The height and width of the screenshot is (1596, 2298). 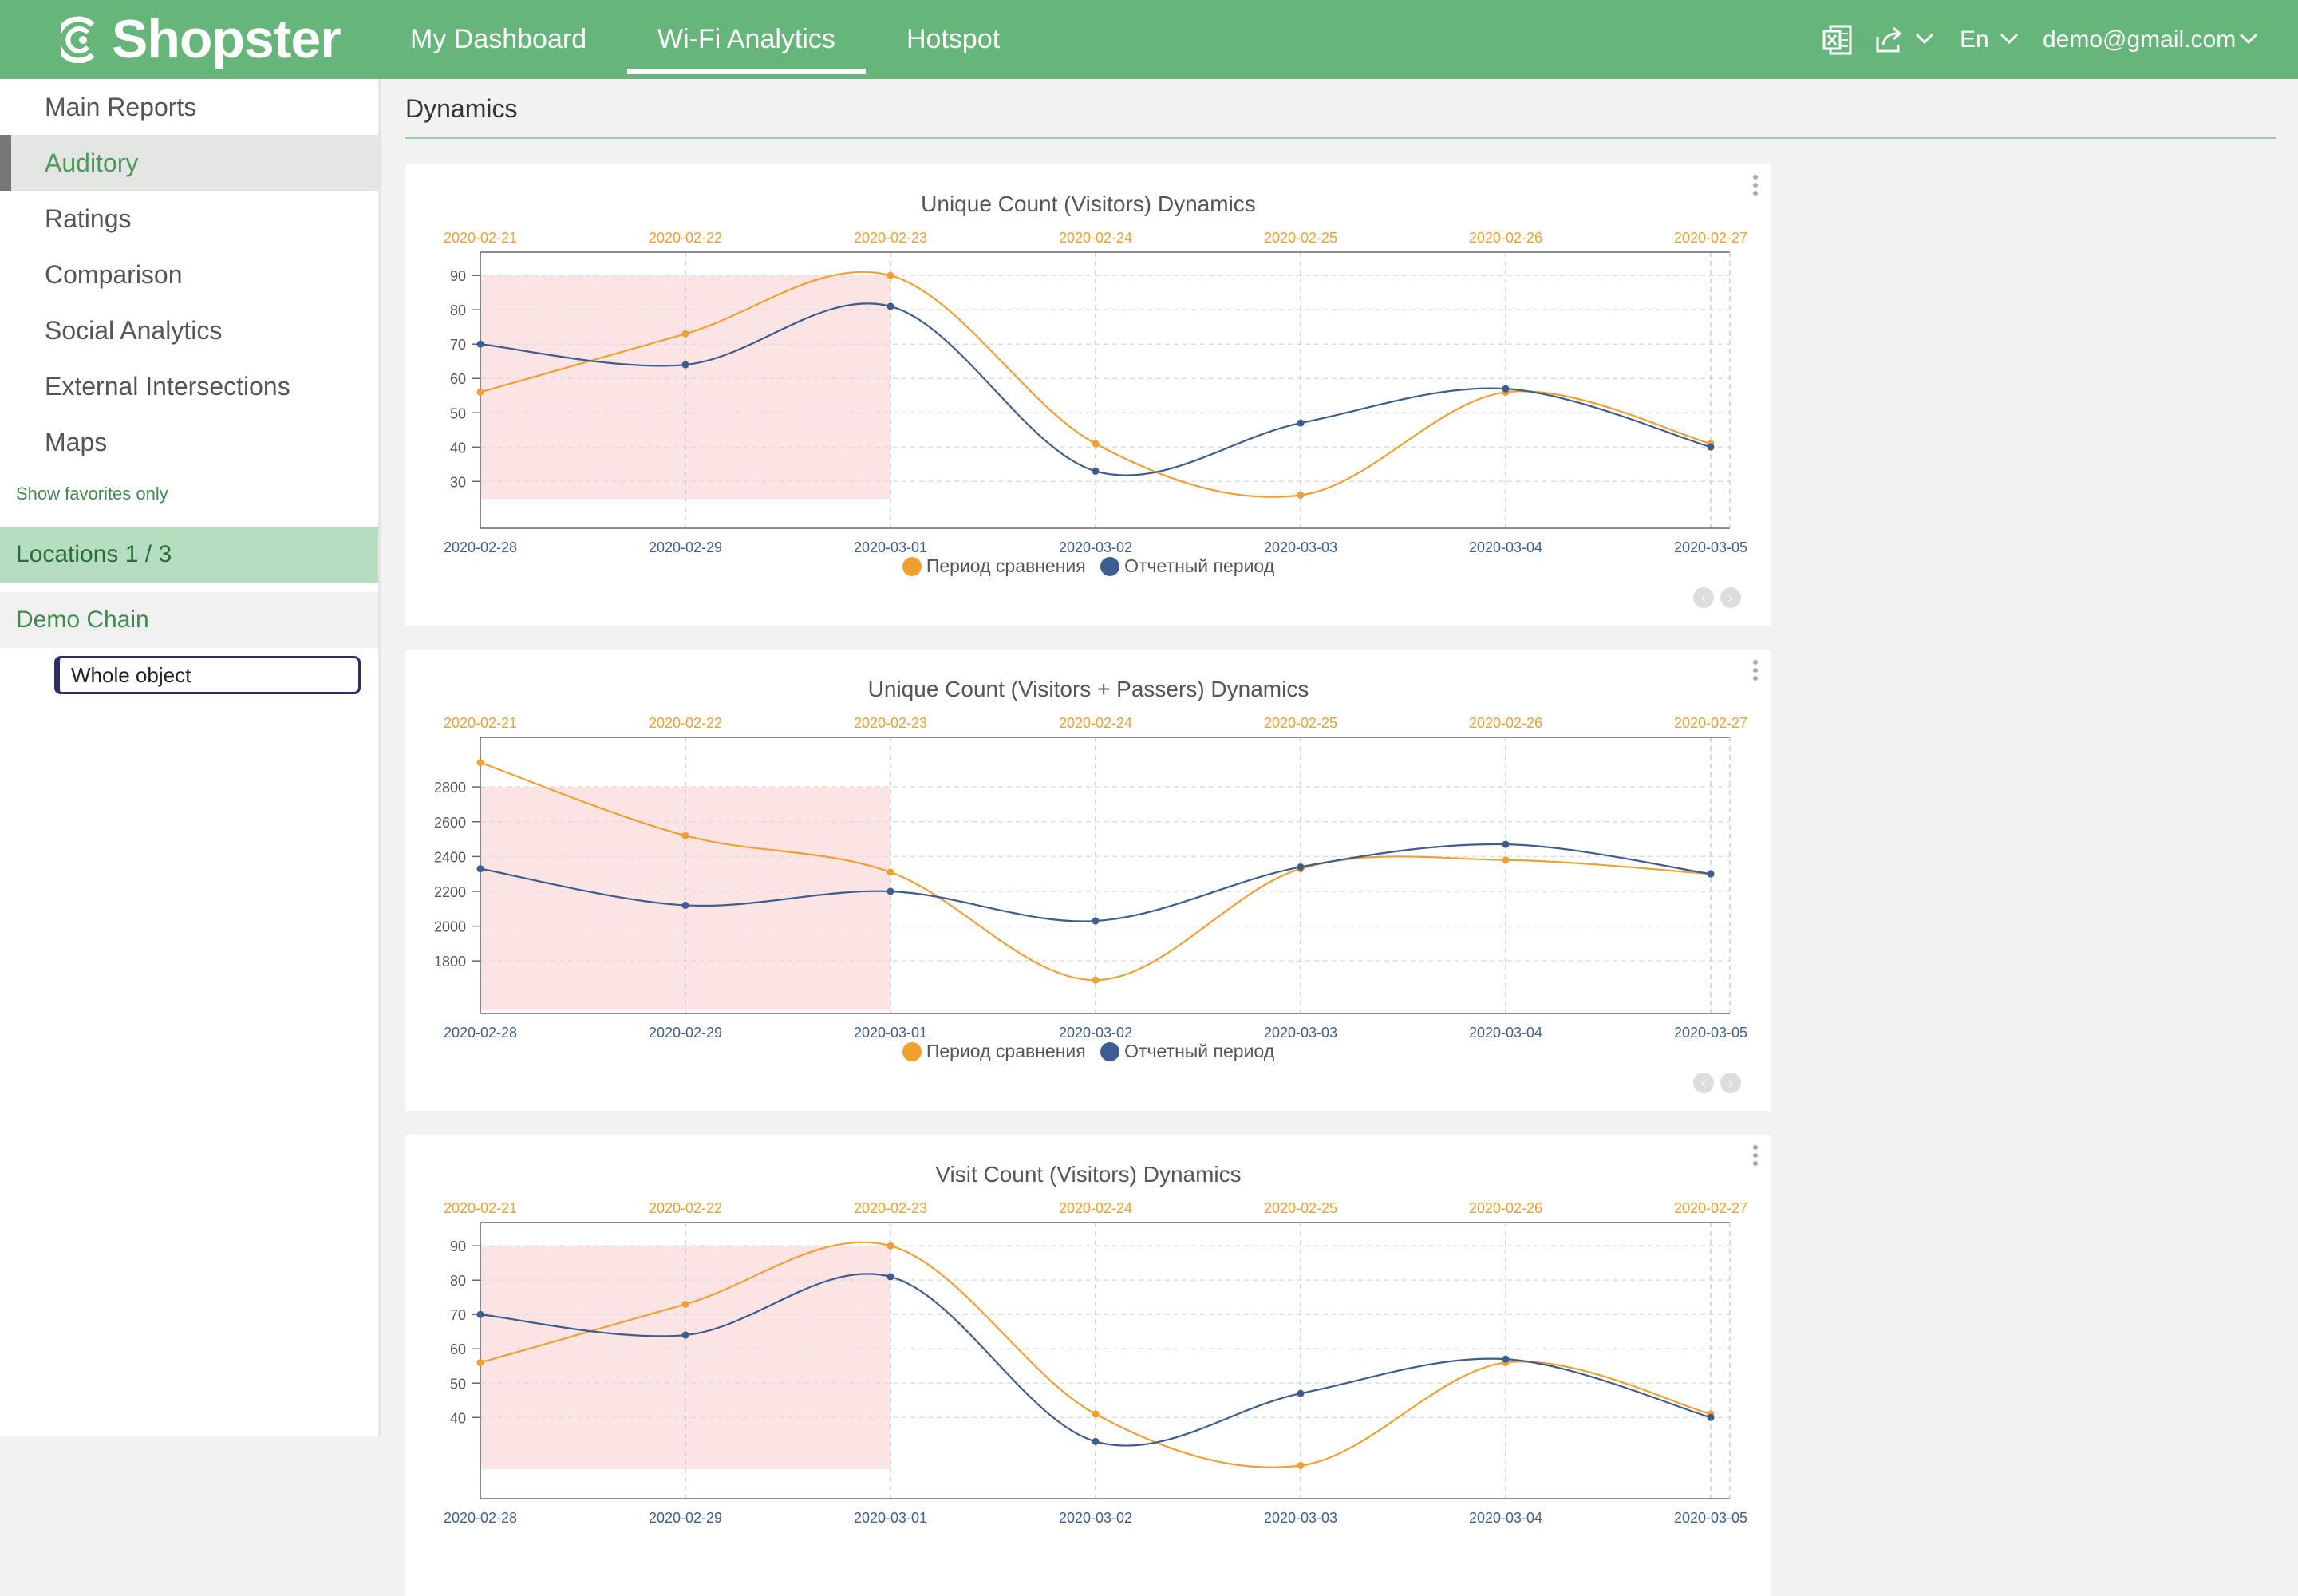 I want to click on show-favorites-link: Show favorites only, so click(x=92, y=494).